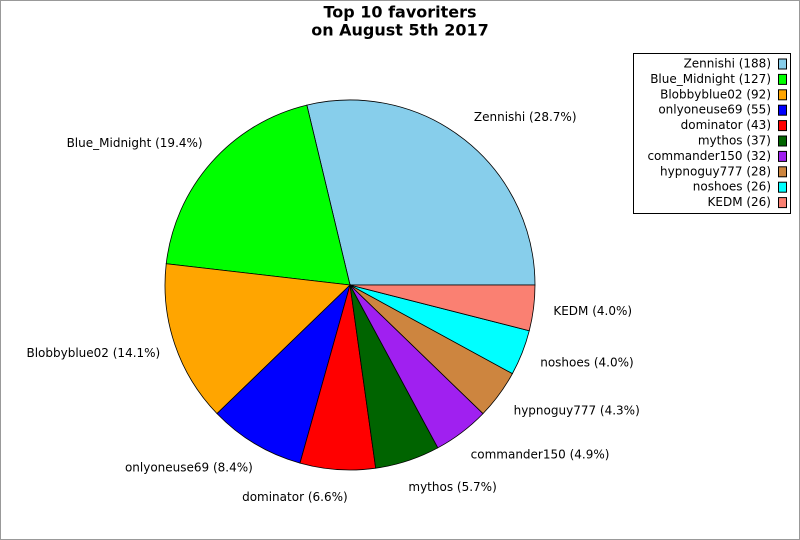  Describe the element at coordinates (732, 187) in the screenshot. I see `legend-label: noshoes (26)` at that location.